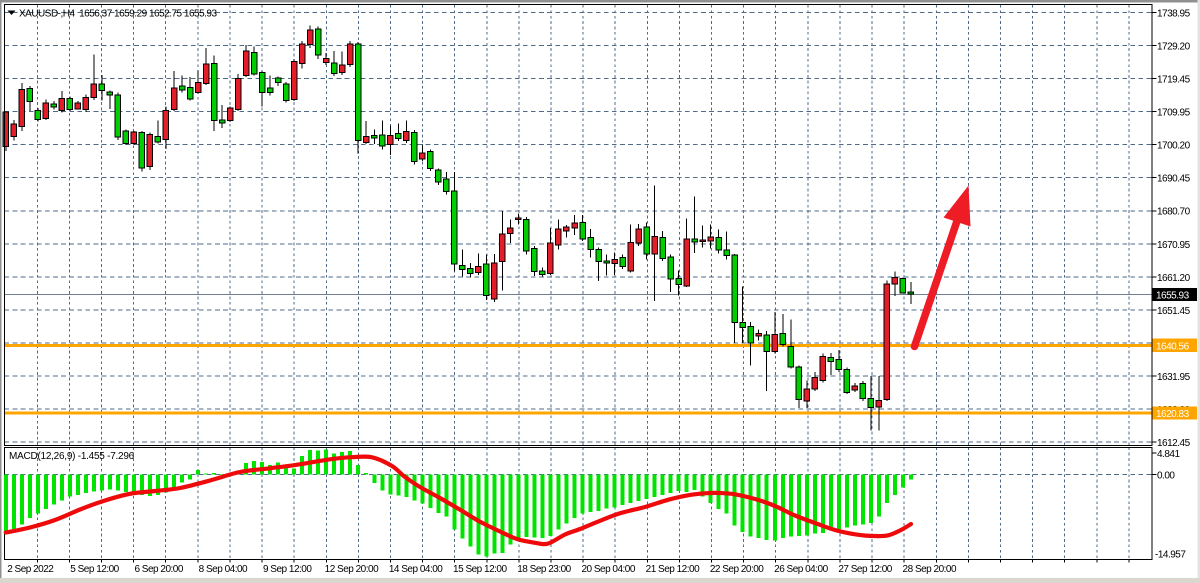 The image size is (1200, 583). What do you see at coordinates (1174, 377) in the screenshot?
I see `svg-text: 1631.95` at bounding box center [1174, 377].